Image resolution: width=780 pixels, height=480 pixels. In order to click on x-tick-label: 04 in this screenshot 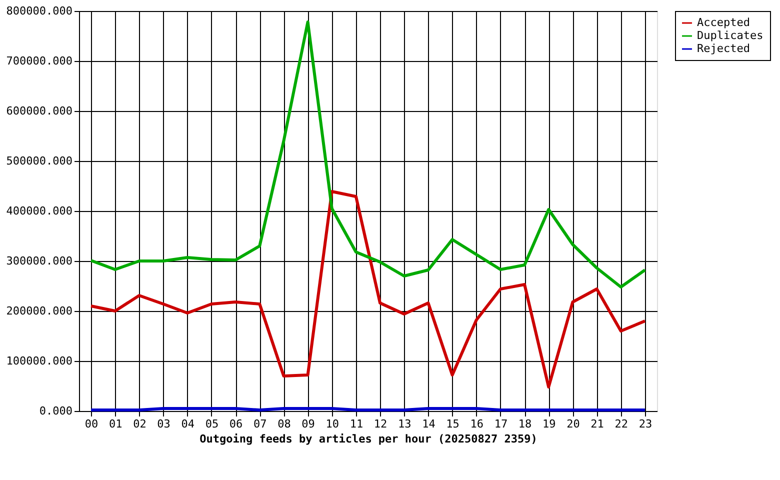, I will do `click(188, 424)`.